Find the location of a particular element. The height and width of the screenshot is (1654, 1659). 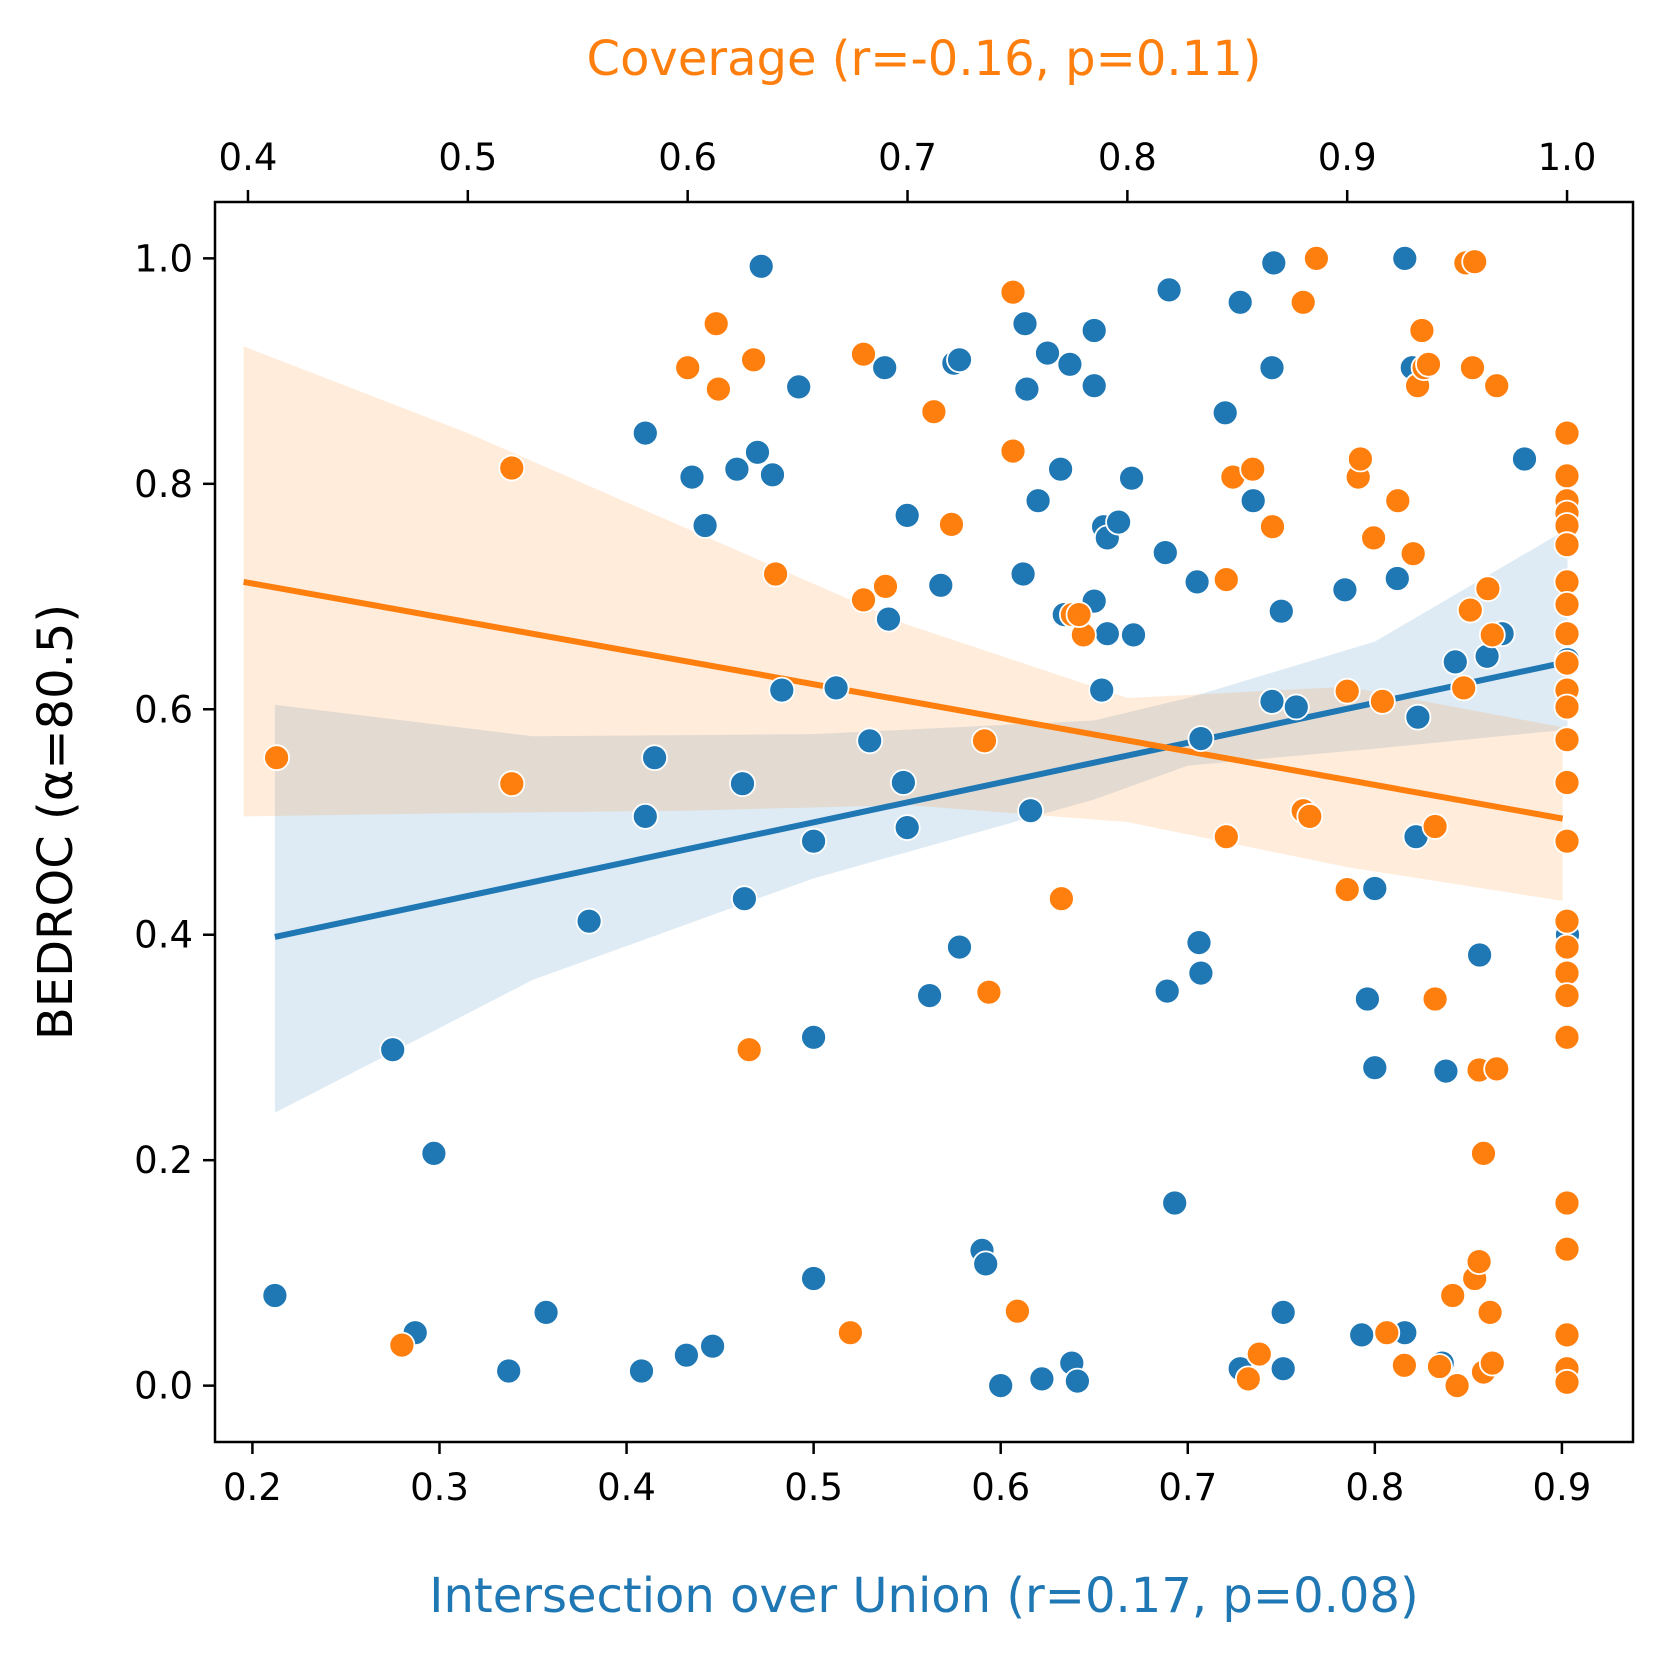

top-x-tick-label: 0.4 is located at coordinates (248, 157).